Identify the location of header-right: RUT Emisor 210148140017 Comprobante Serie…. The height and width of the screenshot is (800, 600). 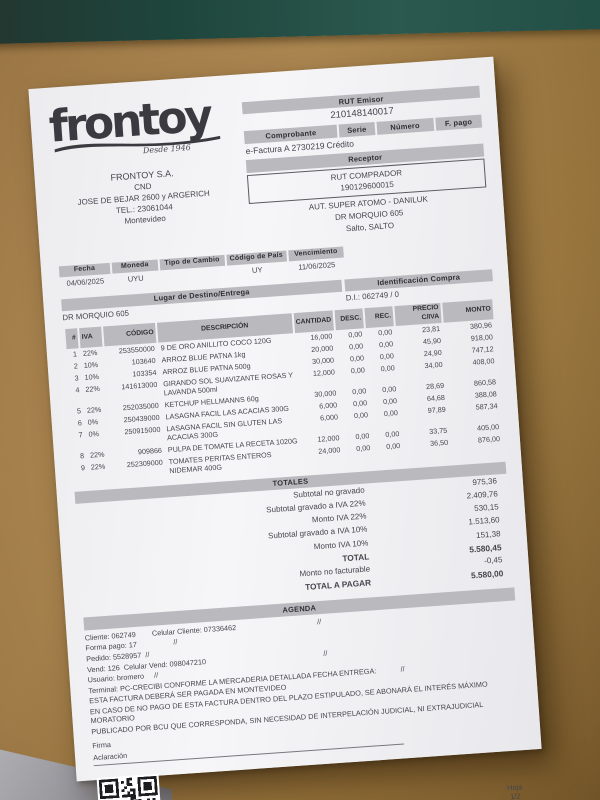
(365, 157).